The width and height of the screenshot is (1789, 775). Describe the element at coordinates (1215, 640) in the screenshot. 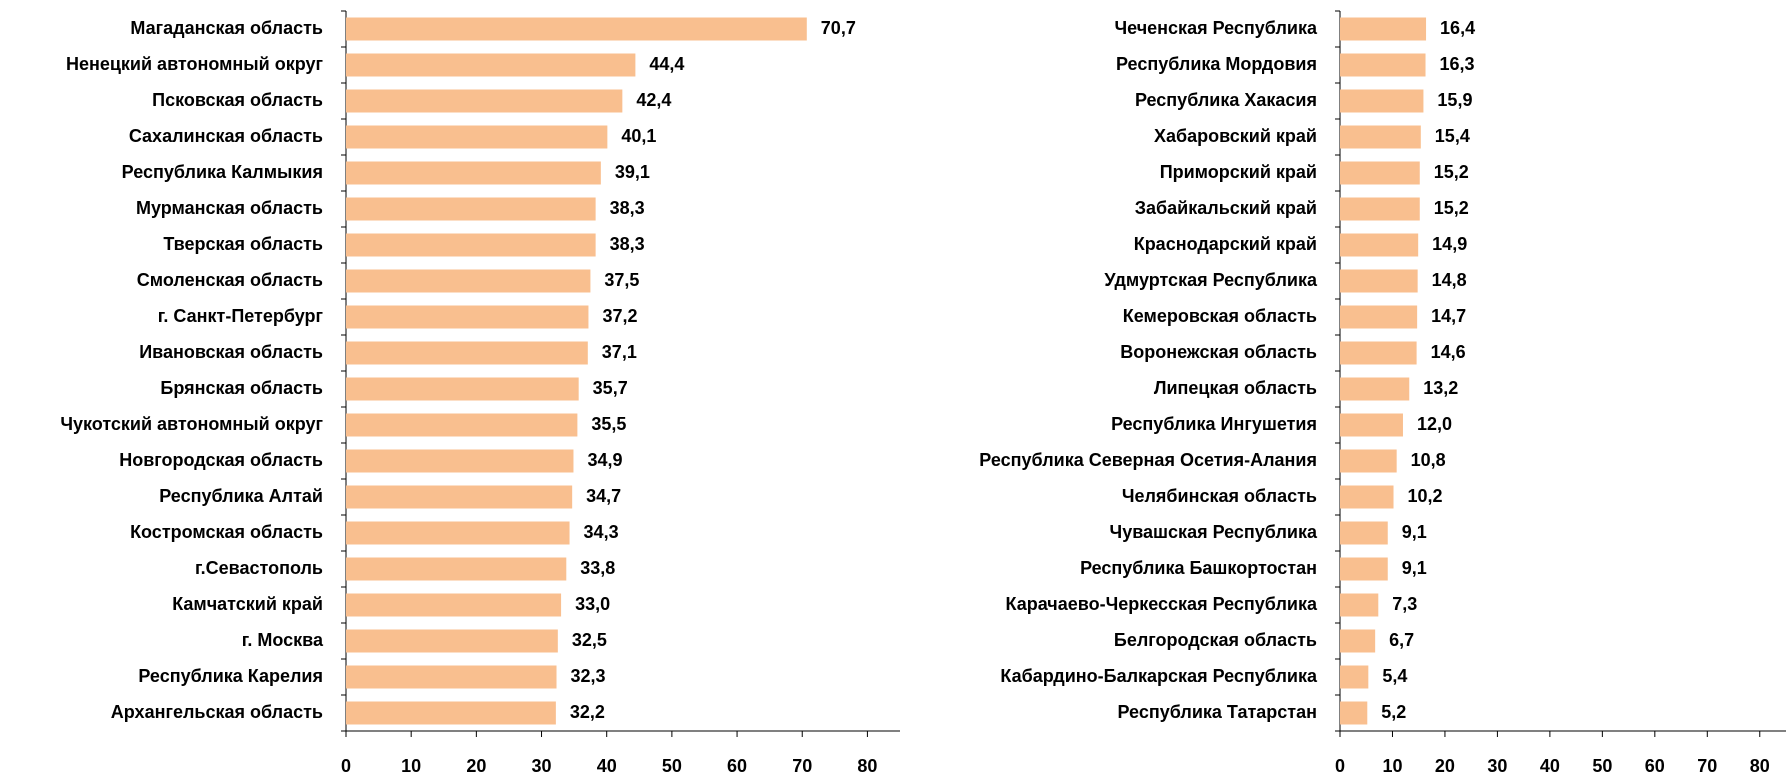

I see `category-label: Белгородская область` at that location.